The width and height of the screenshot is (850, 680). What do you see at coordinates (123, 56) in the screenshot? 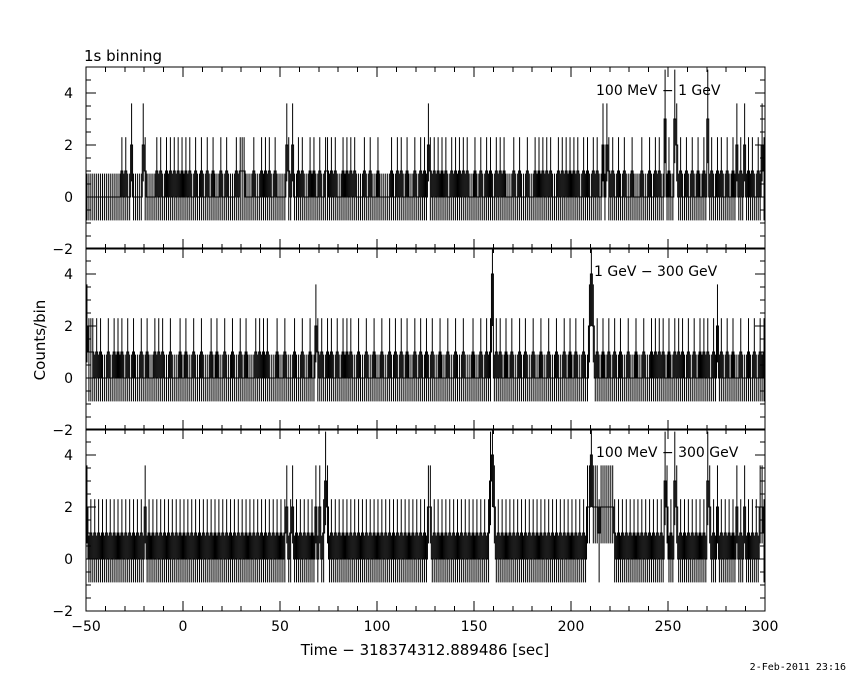
I see `binning-label: 1s binning` at bounding box center [123, 56].